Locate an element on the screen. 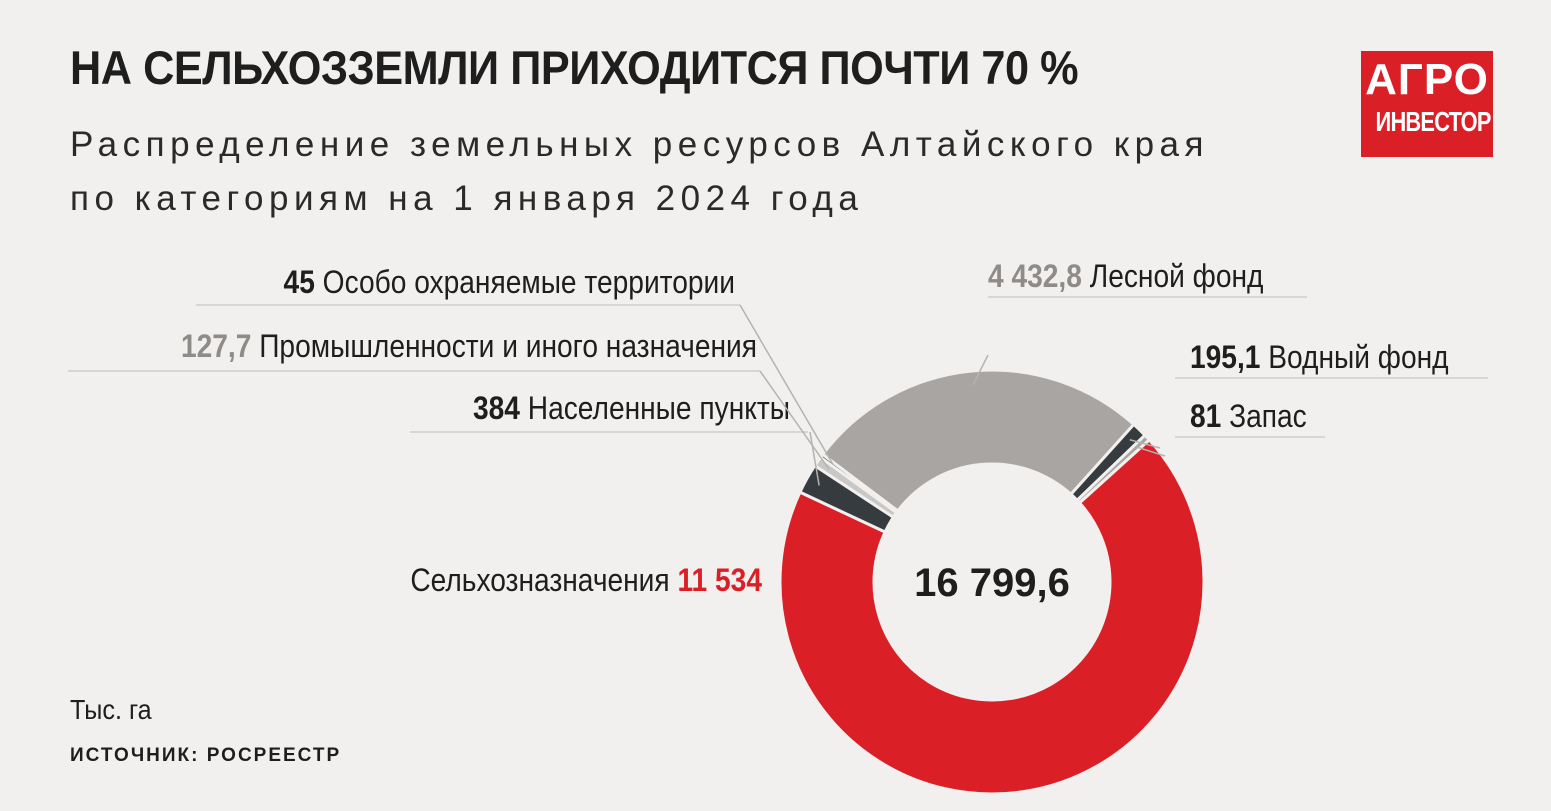 This screenshot has width=1551, height=811. label-slice-5: 127,7 Промышленности и иного назначения is located at coordinates (469, 346).